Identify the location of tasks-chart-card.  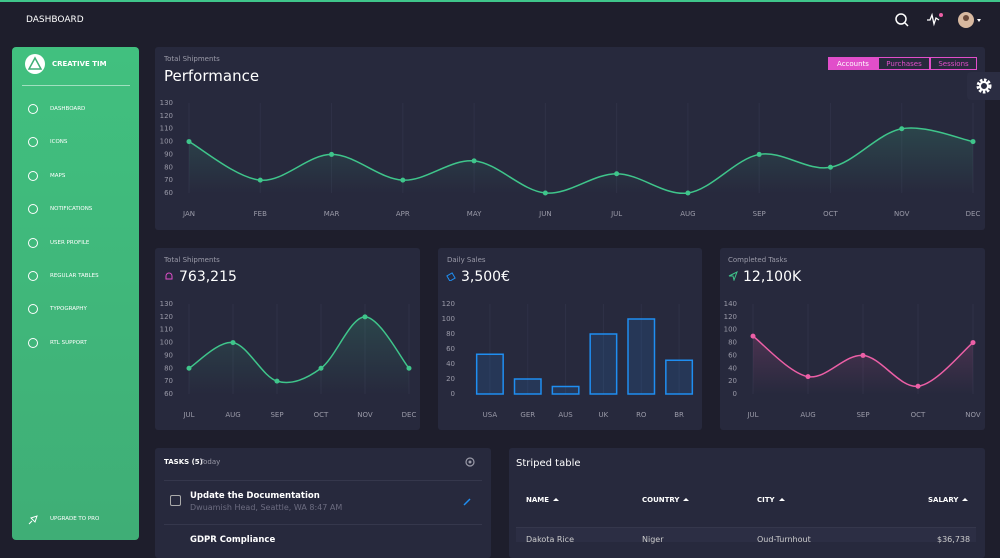
(852, 339).